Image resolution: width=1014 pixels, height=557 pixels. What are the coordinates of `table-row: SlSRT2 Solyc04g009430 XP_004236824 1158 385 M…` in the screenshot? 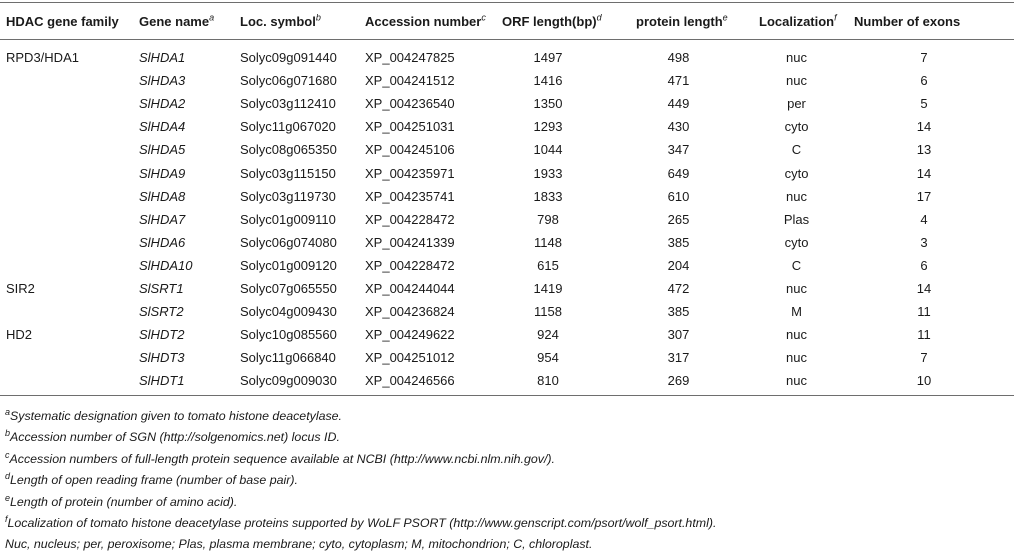 It's located at (507, 311).